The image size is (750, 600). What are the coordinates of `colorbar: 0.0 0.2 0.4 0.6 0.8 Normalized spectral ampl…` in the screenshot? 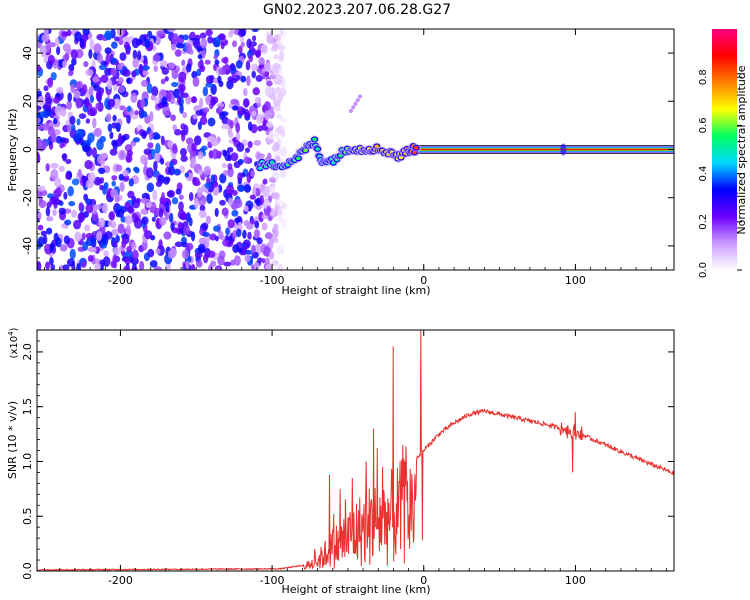 It's located at (723, 153).